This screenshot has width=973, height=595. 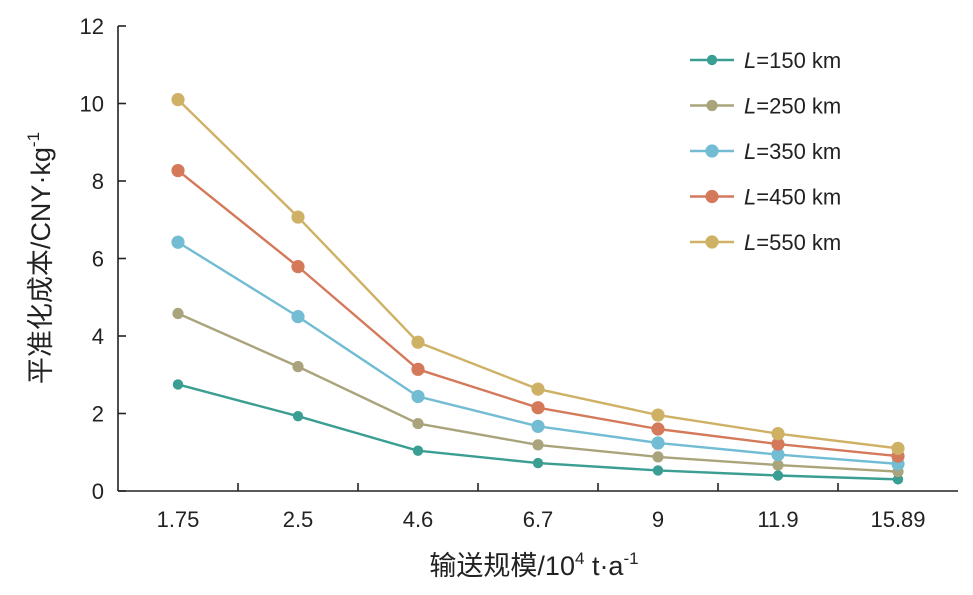 What do you see at coordinates (658, 519) in the screenshot?
I see `x-tick-label: 9` at bounding box center [658, 519].